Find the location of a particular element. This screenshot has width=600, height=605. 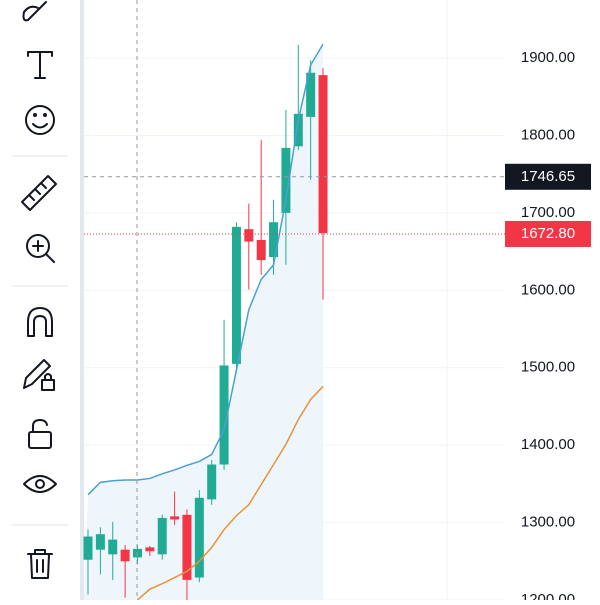

magnet-tool is located at coordinates (40, 322).